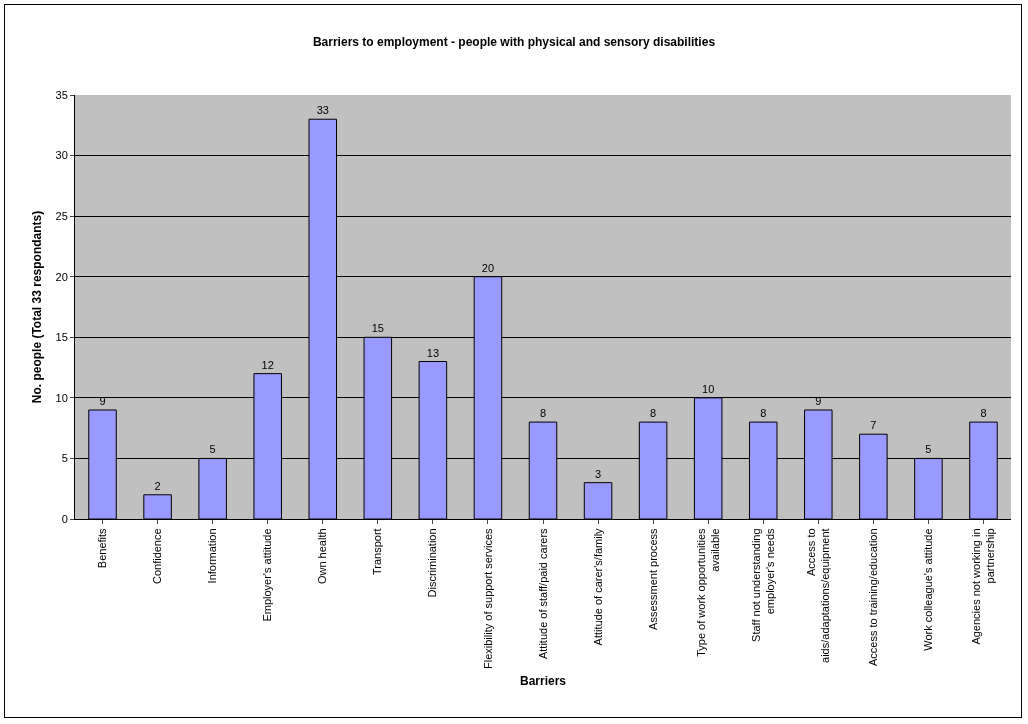  Describe the element at coordinates (102, 548) in the screenshot. I see `x-tick-label: Benefits` at that location.